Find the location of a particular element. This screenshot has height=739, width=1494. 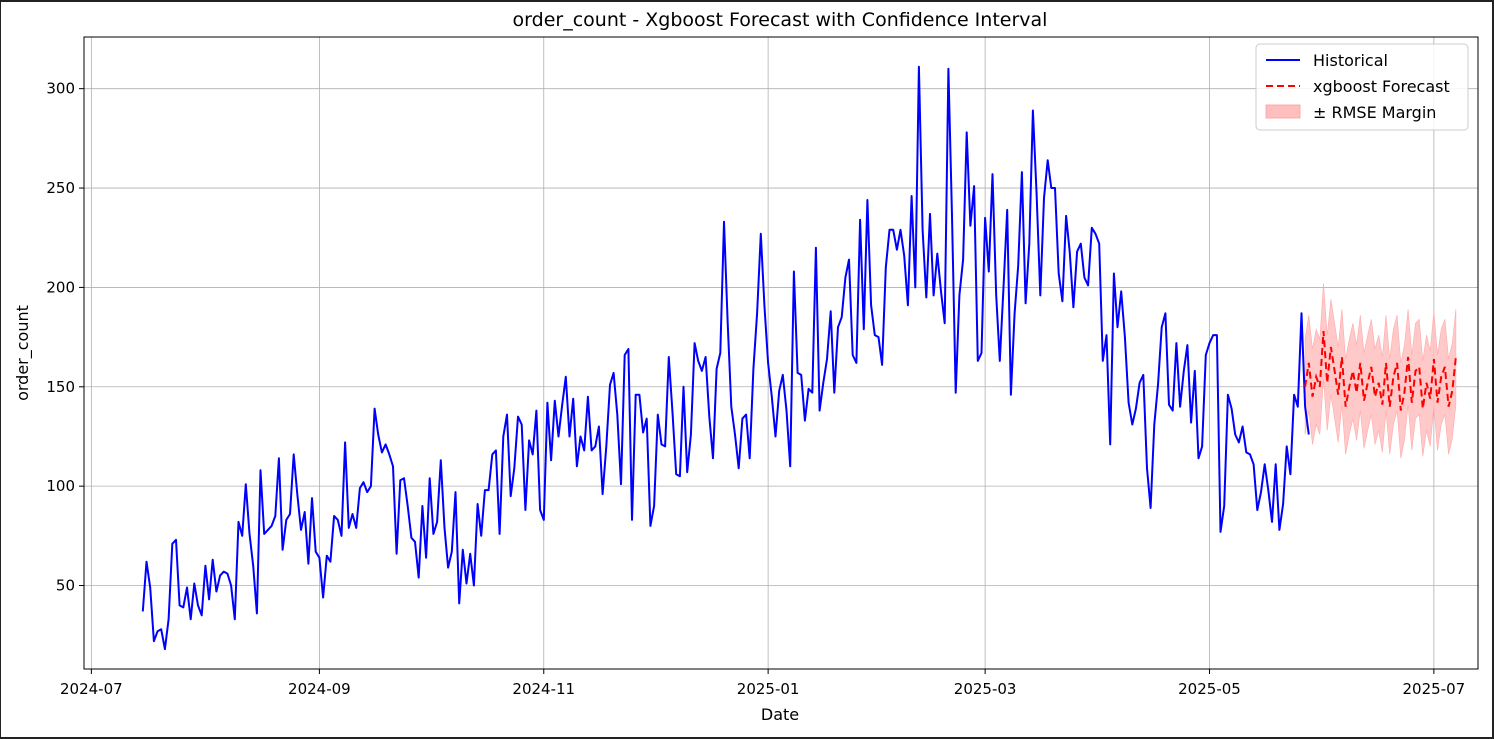

y-tick-label: 100 is located at coordinates (60, 486).